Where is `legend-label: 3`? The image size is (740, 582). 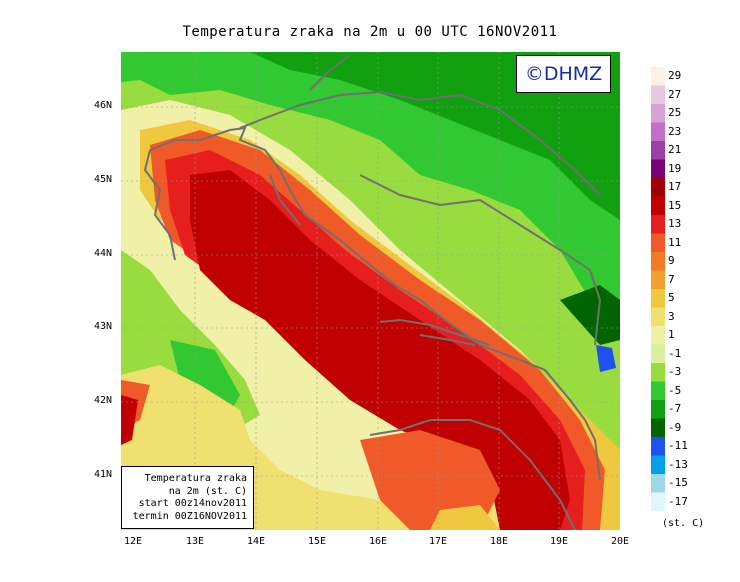
legend-label: 3 is located at coordinates (671, 316).